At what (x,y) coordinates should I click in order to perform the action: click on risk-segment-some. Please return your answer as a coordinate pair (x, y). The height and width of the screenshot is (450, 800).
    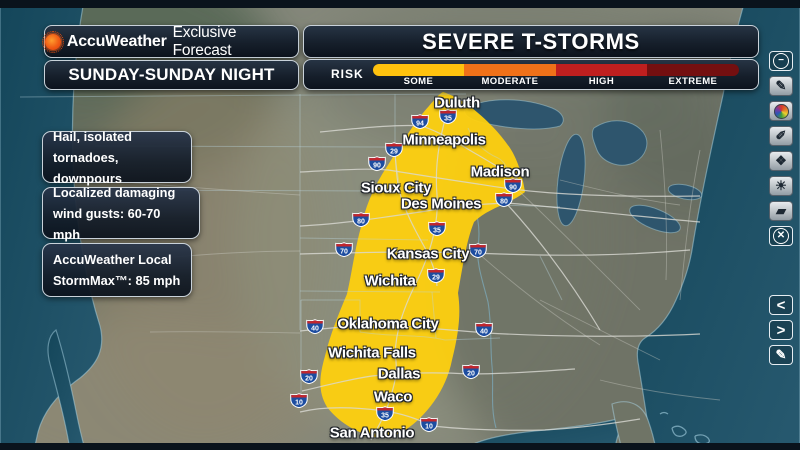
    Looking at the image, I should click on (418, 70).